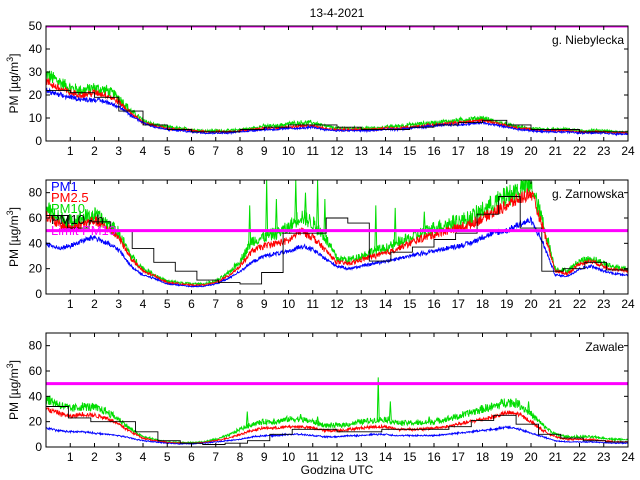 This screenshot has width=640, height=480. I want to click on station-name: Zawale, so click(604, 347).